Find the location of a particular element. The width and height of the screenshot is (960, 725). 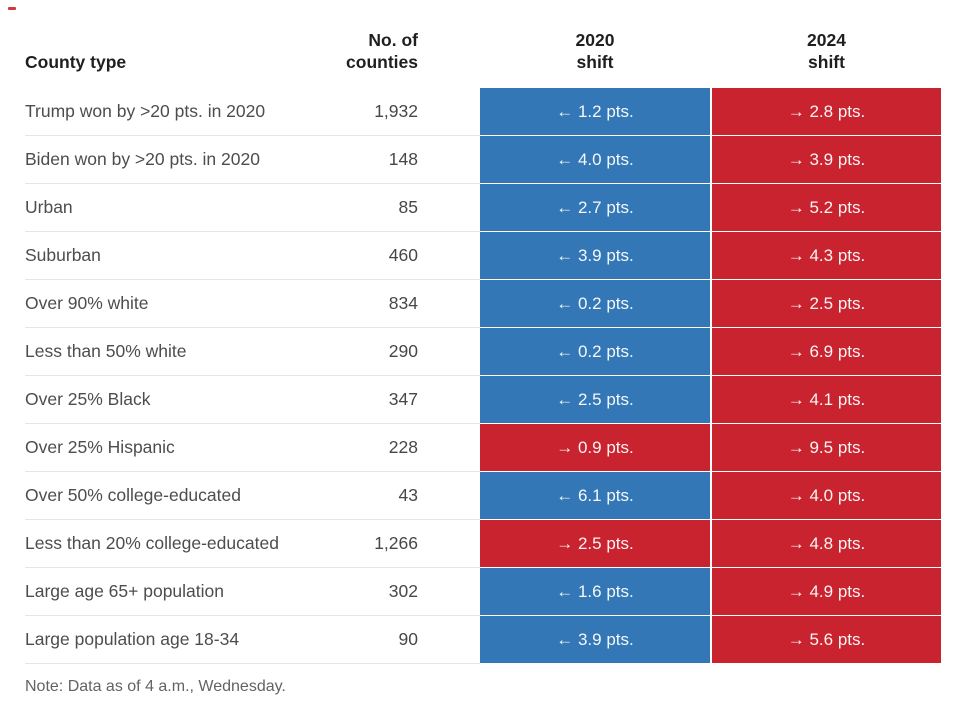

table-row: Over 90% white 834 ← 0.2 pts. → 2.5 pts. is located at coordinates (483, 304).